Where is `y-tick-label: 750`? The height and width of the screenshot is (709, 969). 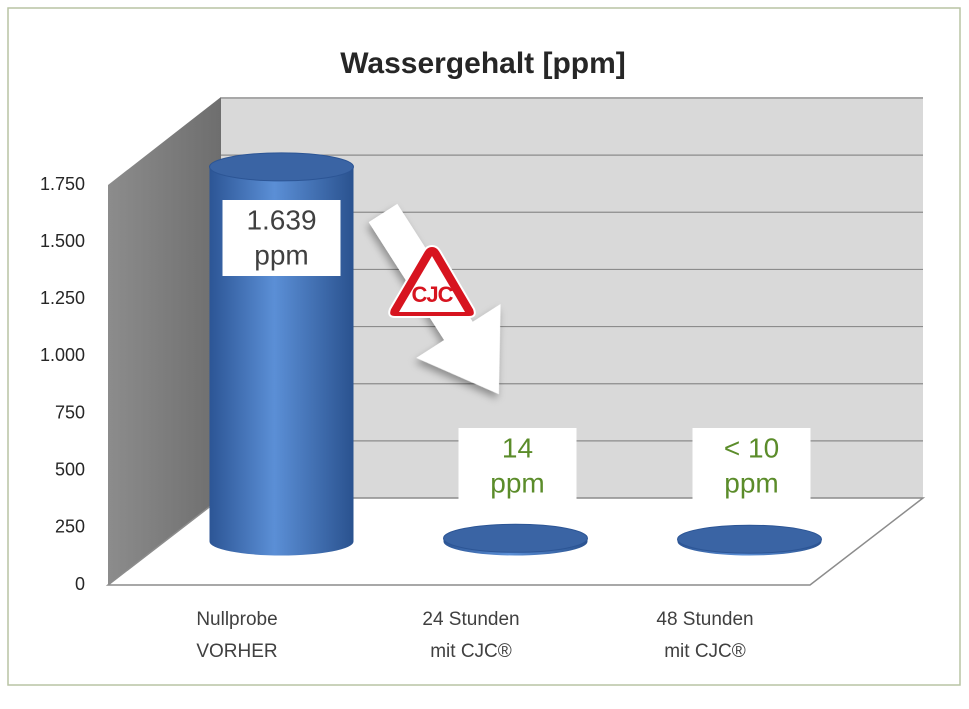
y-tick-label: 750 is located at coordinates (70, 412).